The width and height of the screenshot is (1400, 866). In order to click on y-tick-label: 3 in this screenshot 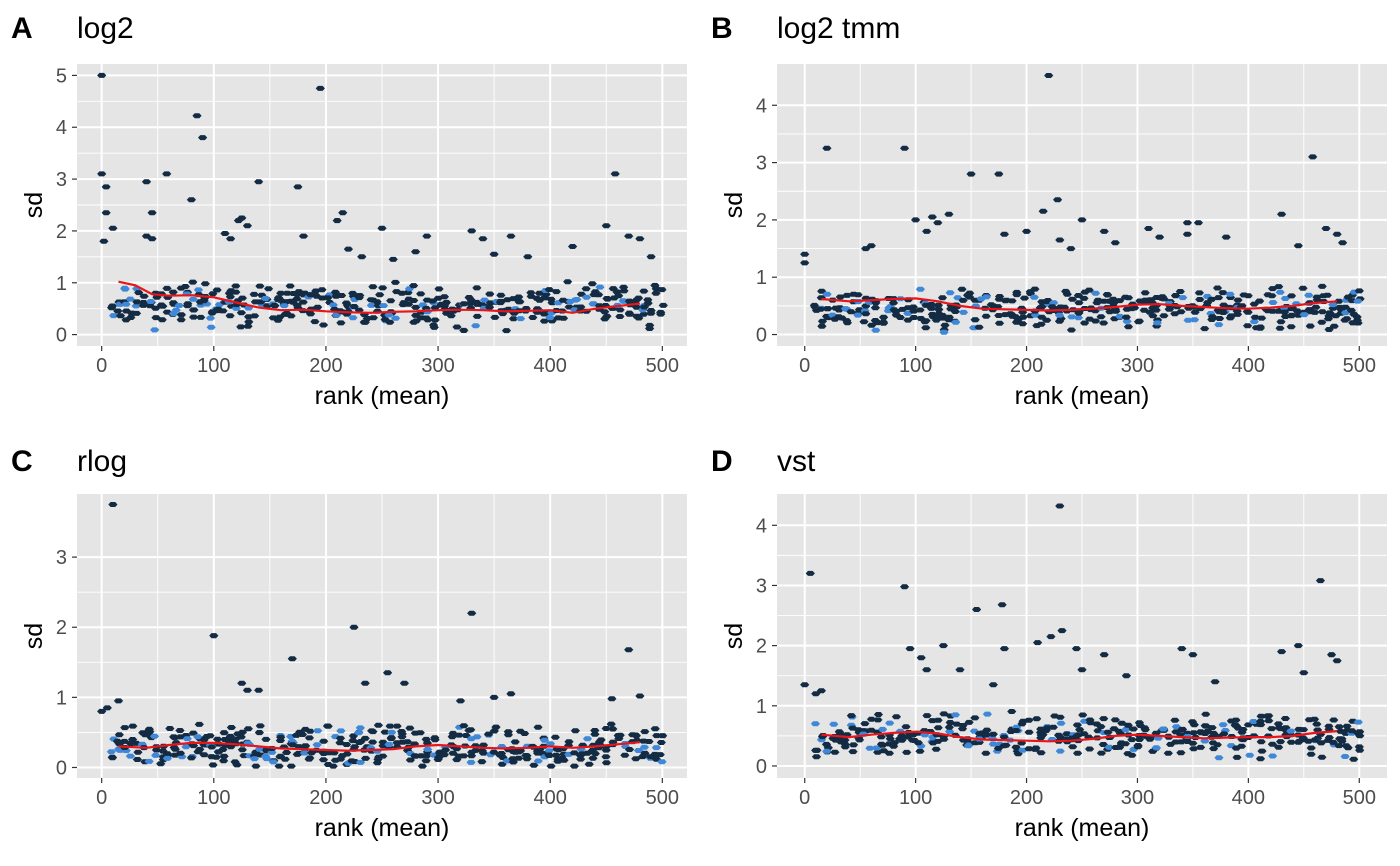, I will do `click(61, 558)`.